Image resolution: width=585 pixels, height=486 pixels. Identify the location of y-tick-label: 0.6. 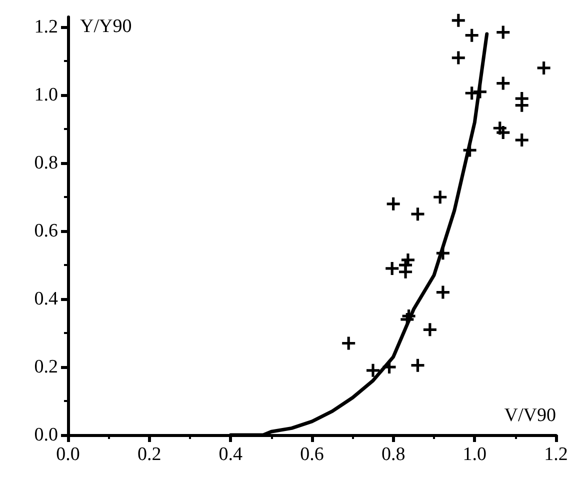
(46, 231).